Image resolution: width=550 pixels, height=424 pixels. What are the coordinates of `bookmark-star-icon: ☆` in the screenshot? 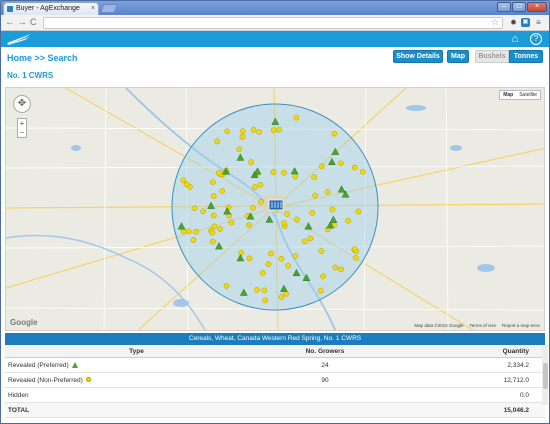 It's located at (494, 22).